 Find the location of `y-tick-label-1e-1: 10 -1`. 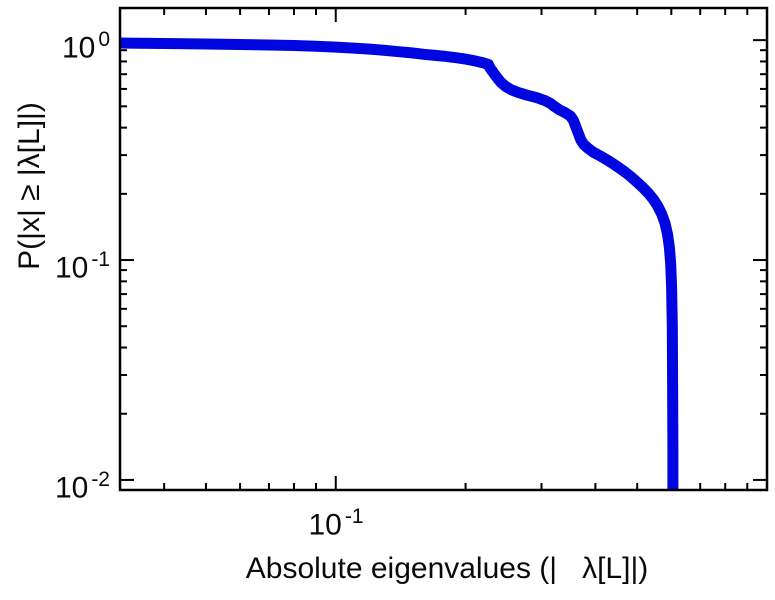

y-tick-label-1e-1: 10 -1 is located at coordinates (68, 264).